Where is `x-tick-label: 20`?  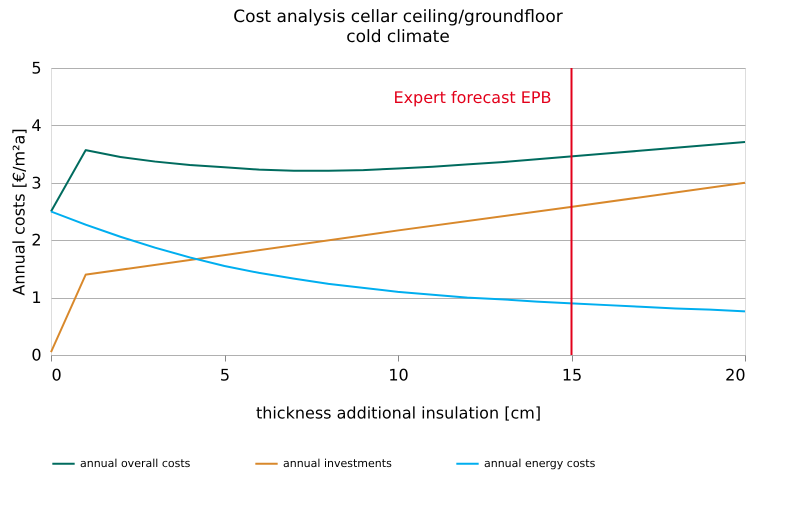
x-tick-label: 20 is located at coordinates (735, 375).